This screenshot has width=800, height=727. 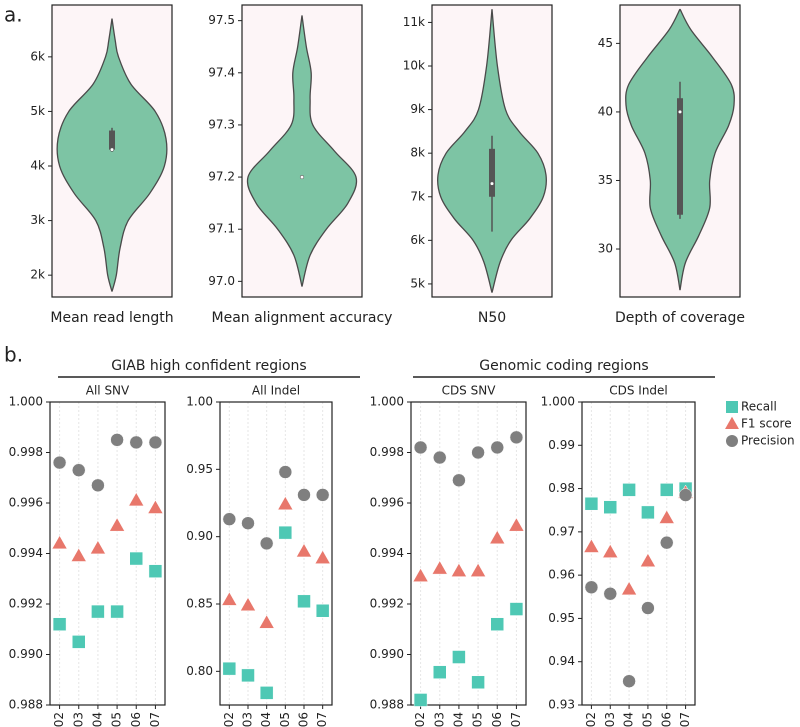 What do you see at coordinates (221, 72) in the screenshot?
I see `y-tick-label: 97.4` at bounding box center [221, 72].